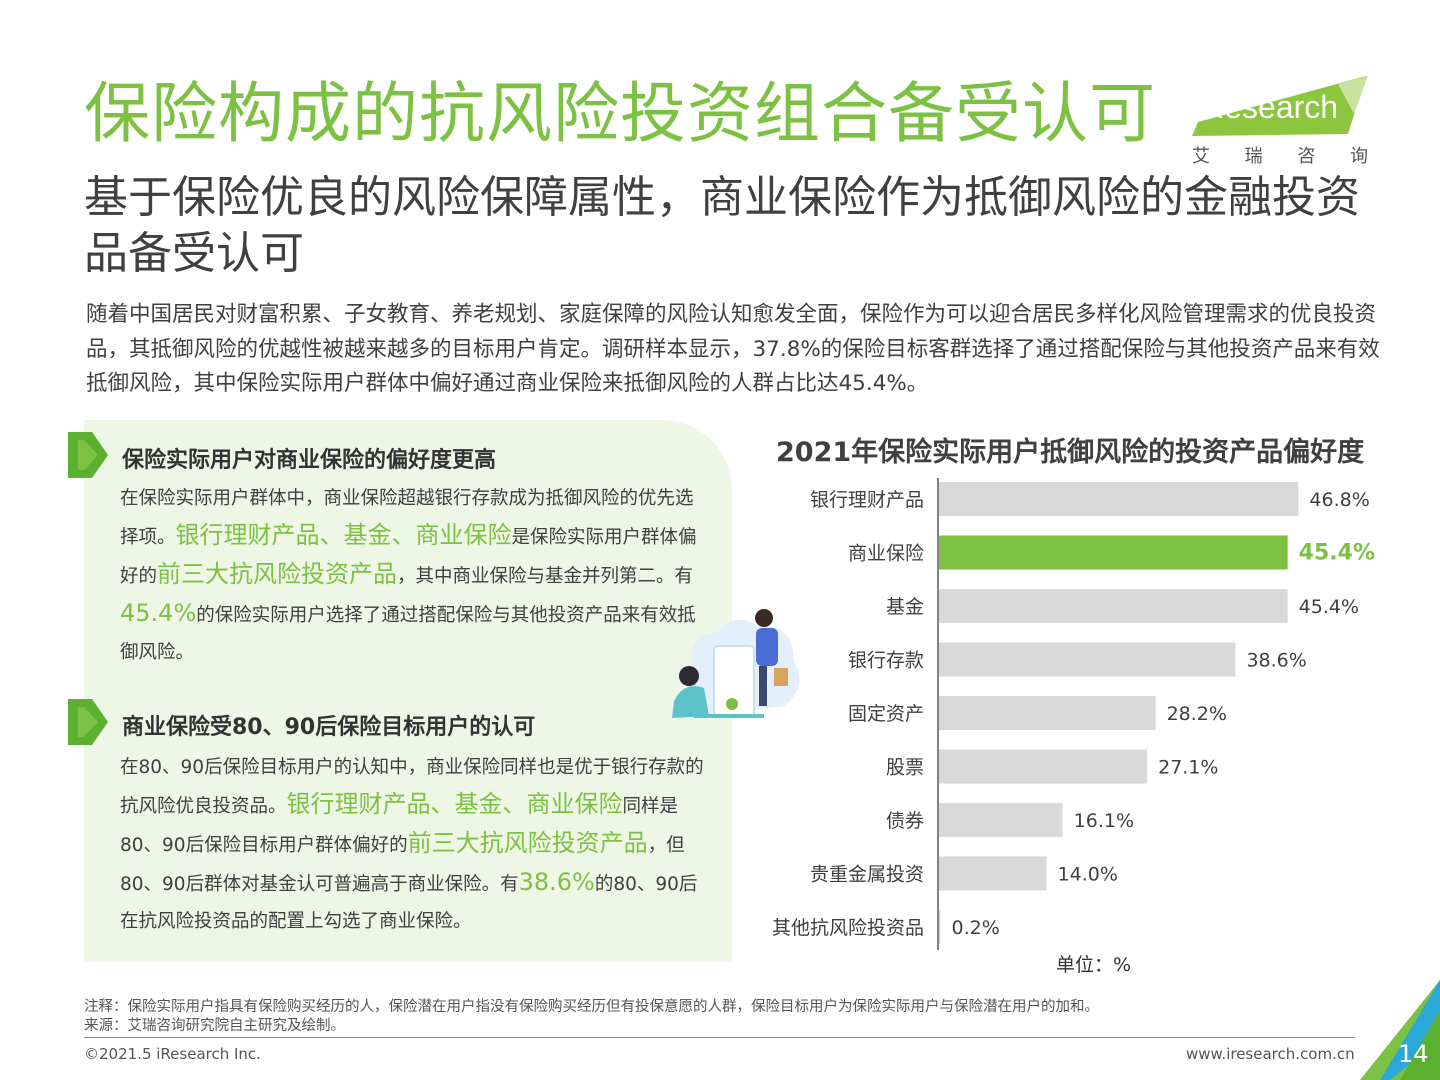 The height and width of the screenshot is (1080, 1440). Describe the element at coordinates (886, 554) in the screenshot. I see `category-label: 商业保险` at that location.